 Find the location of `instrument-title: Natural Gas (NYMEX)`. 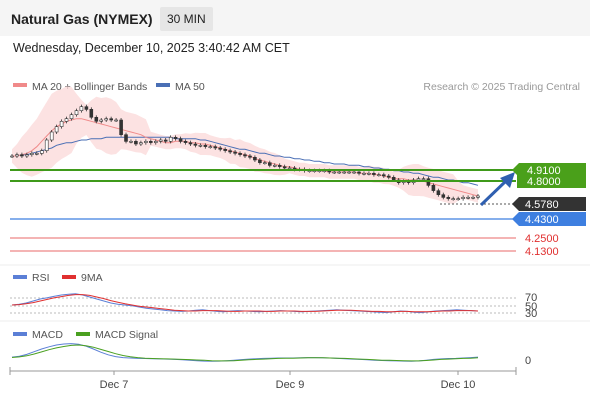

instrument-title: Natural Gas (NYMEX) is located at coordinates (82, 19).